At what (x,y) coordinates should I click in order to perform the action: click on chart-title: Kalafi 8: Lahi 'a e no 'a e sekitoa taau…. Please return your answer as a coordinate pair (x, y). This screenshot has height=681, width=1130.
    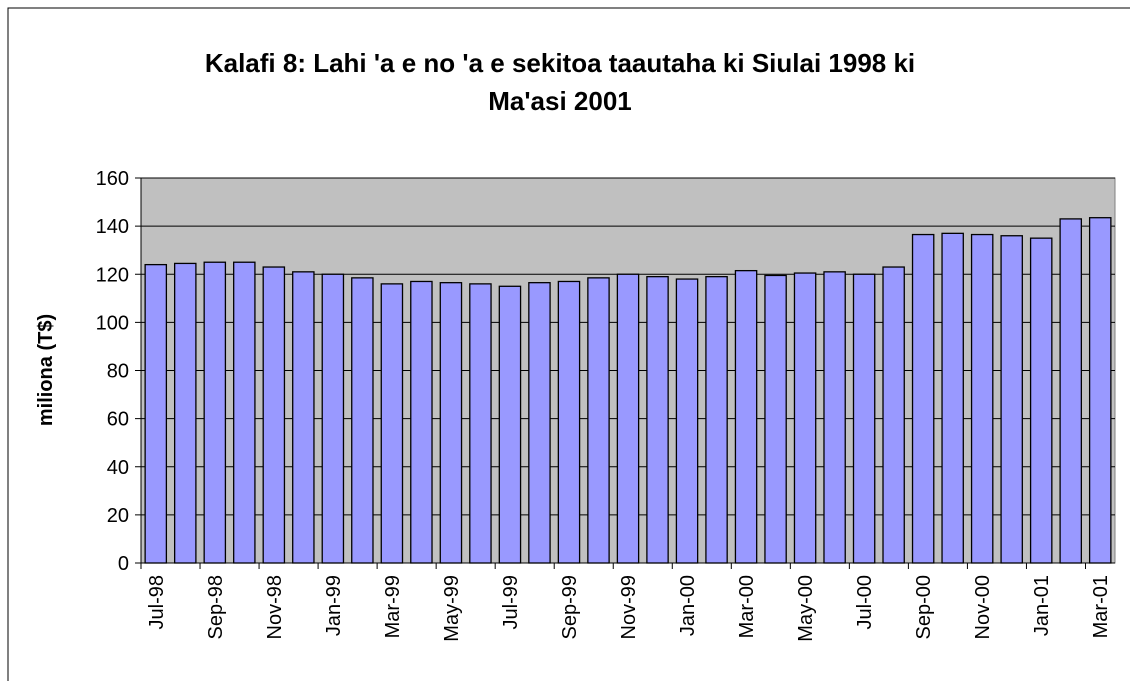
    Looking at the image, I should click on (560, 63).